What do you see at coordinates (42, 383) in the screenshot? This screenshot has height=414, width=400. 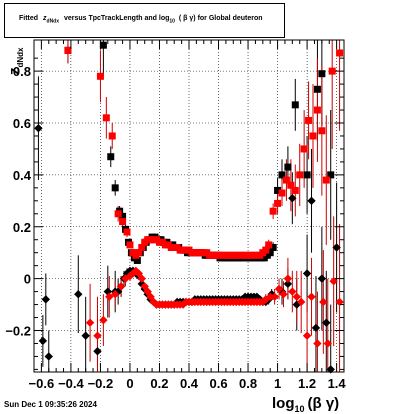 I see `x-tick-label: −0.6` at bounding box center [42, 383].